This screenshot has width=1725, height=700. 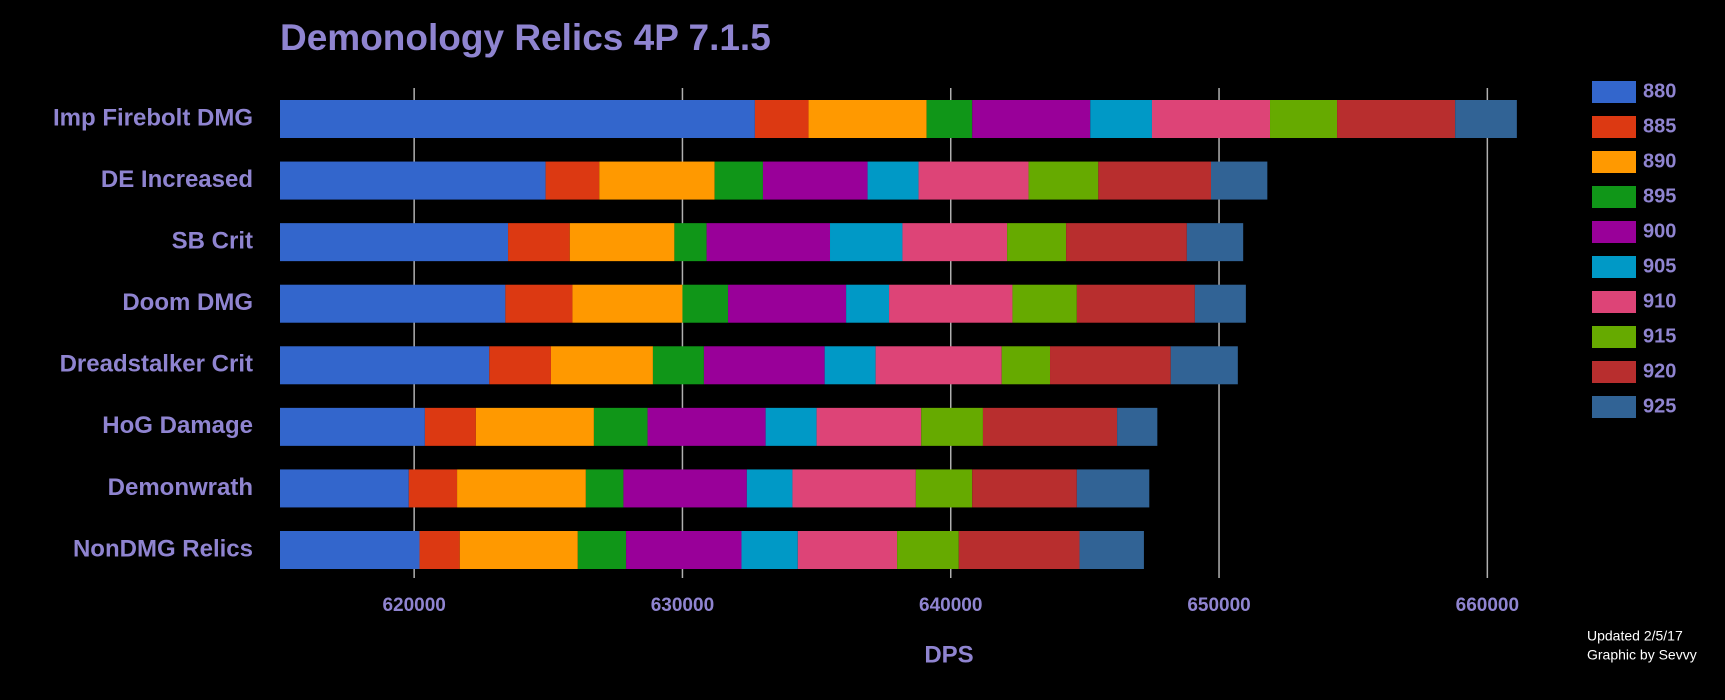 I want to click on legend-label: 880, so click(x=1659, y=91).